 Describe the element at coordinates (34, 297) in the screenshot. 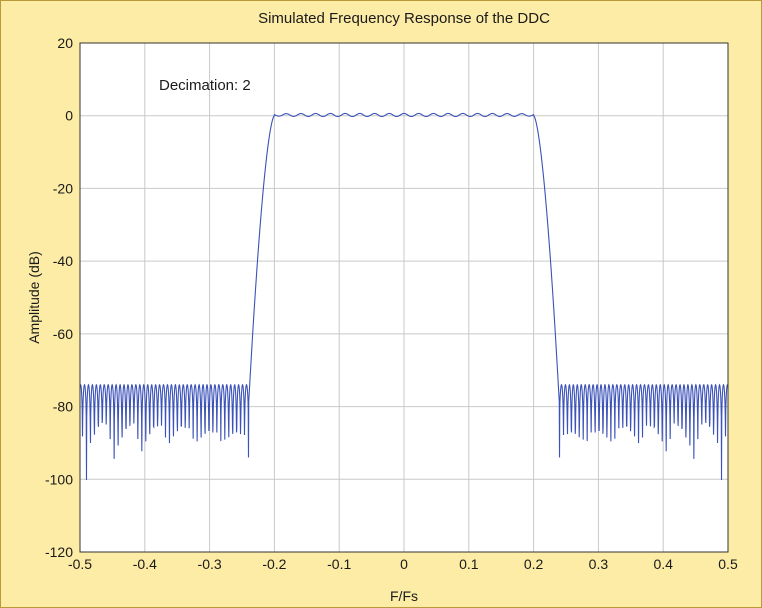

I see `y-axis-label: Amplitude (dB)` at that location.